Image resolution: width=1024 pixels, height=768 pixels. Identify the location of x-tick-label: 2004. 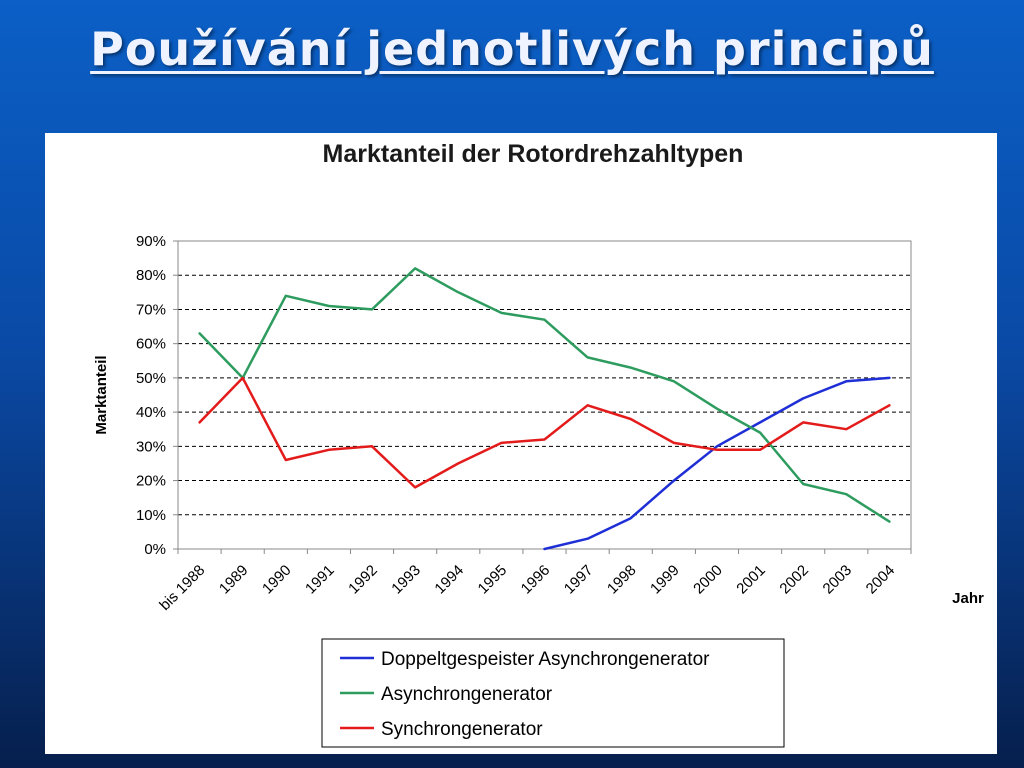
(881, 580).